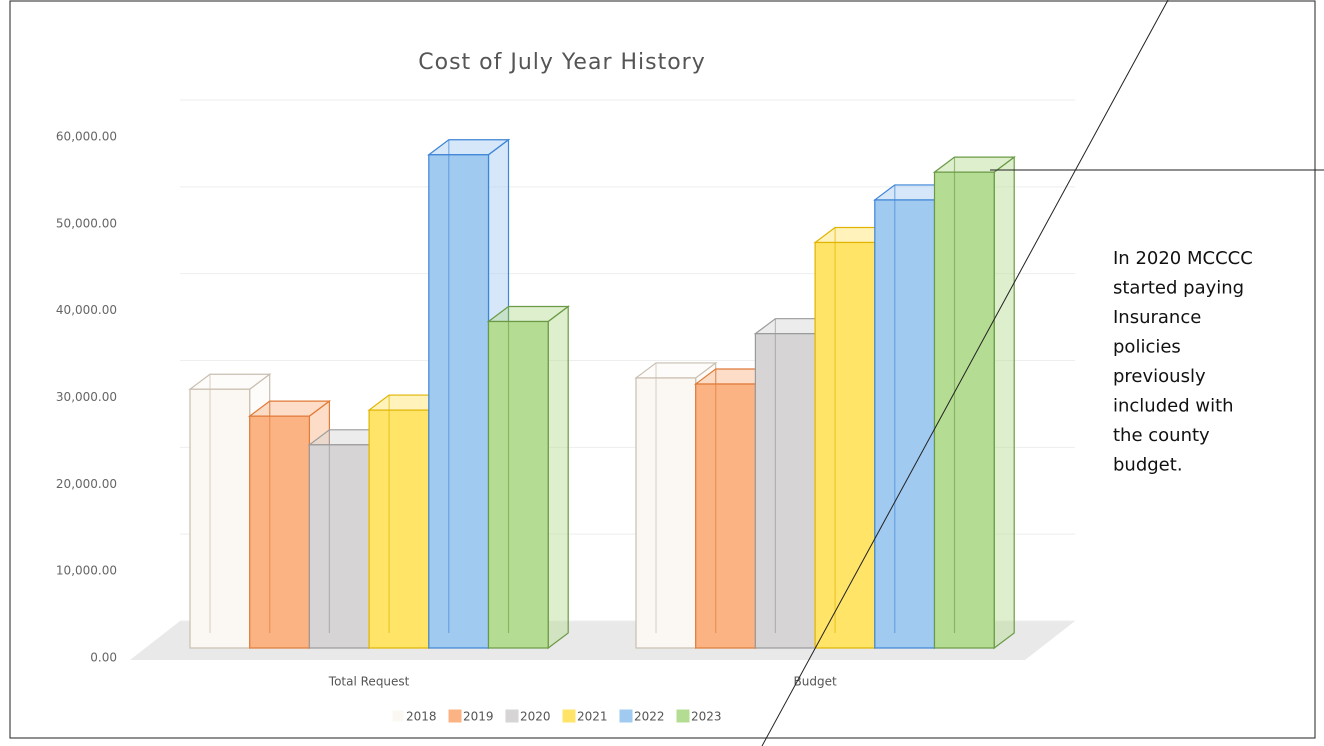 The width and height of the screenshot is (1324, 746). What do you see at coordinates (1178, 288) in the screenshot?
I see `annotation-line: started paying` at bounding box center [1178, 288].